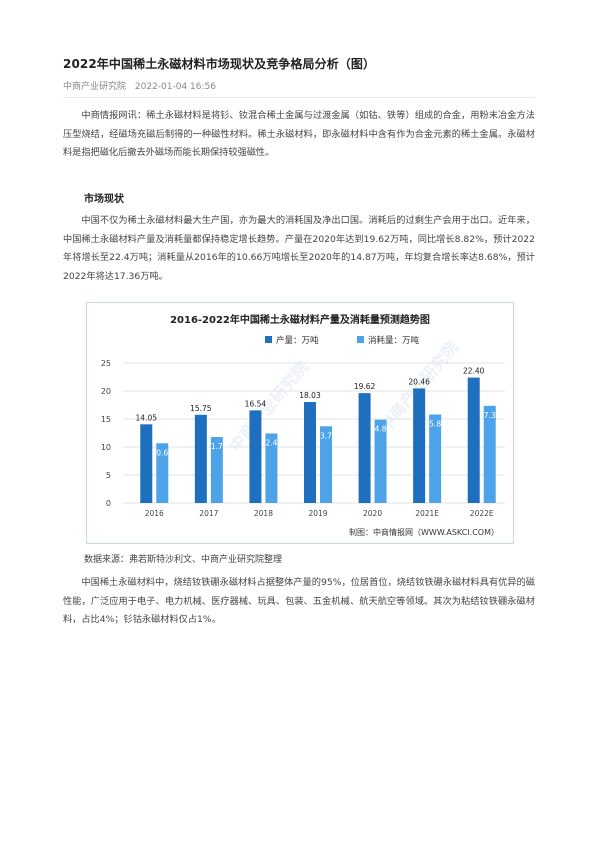 The height and width of the screenshot is (842, 595). What do you see at coordinates (474, 371) in the screenshot?
I see `data-label: 22.40` at bounding box center [474, 371].